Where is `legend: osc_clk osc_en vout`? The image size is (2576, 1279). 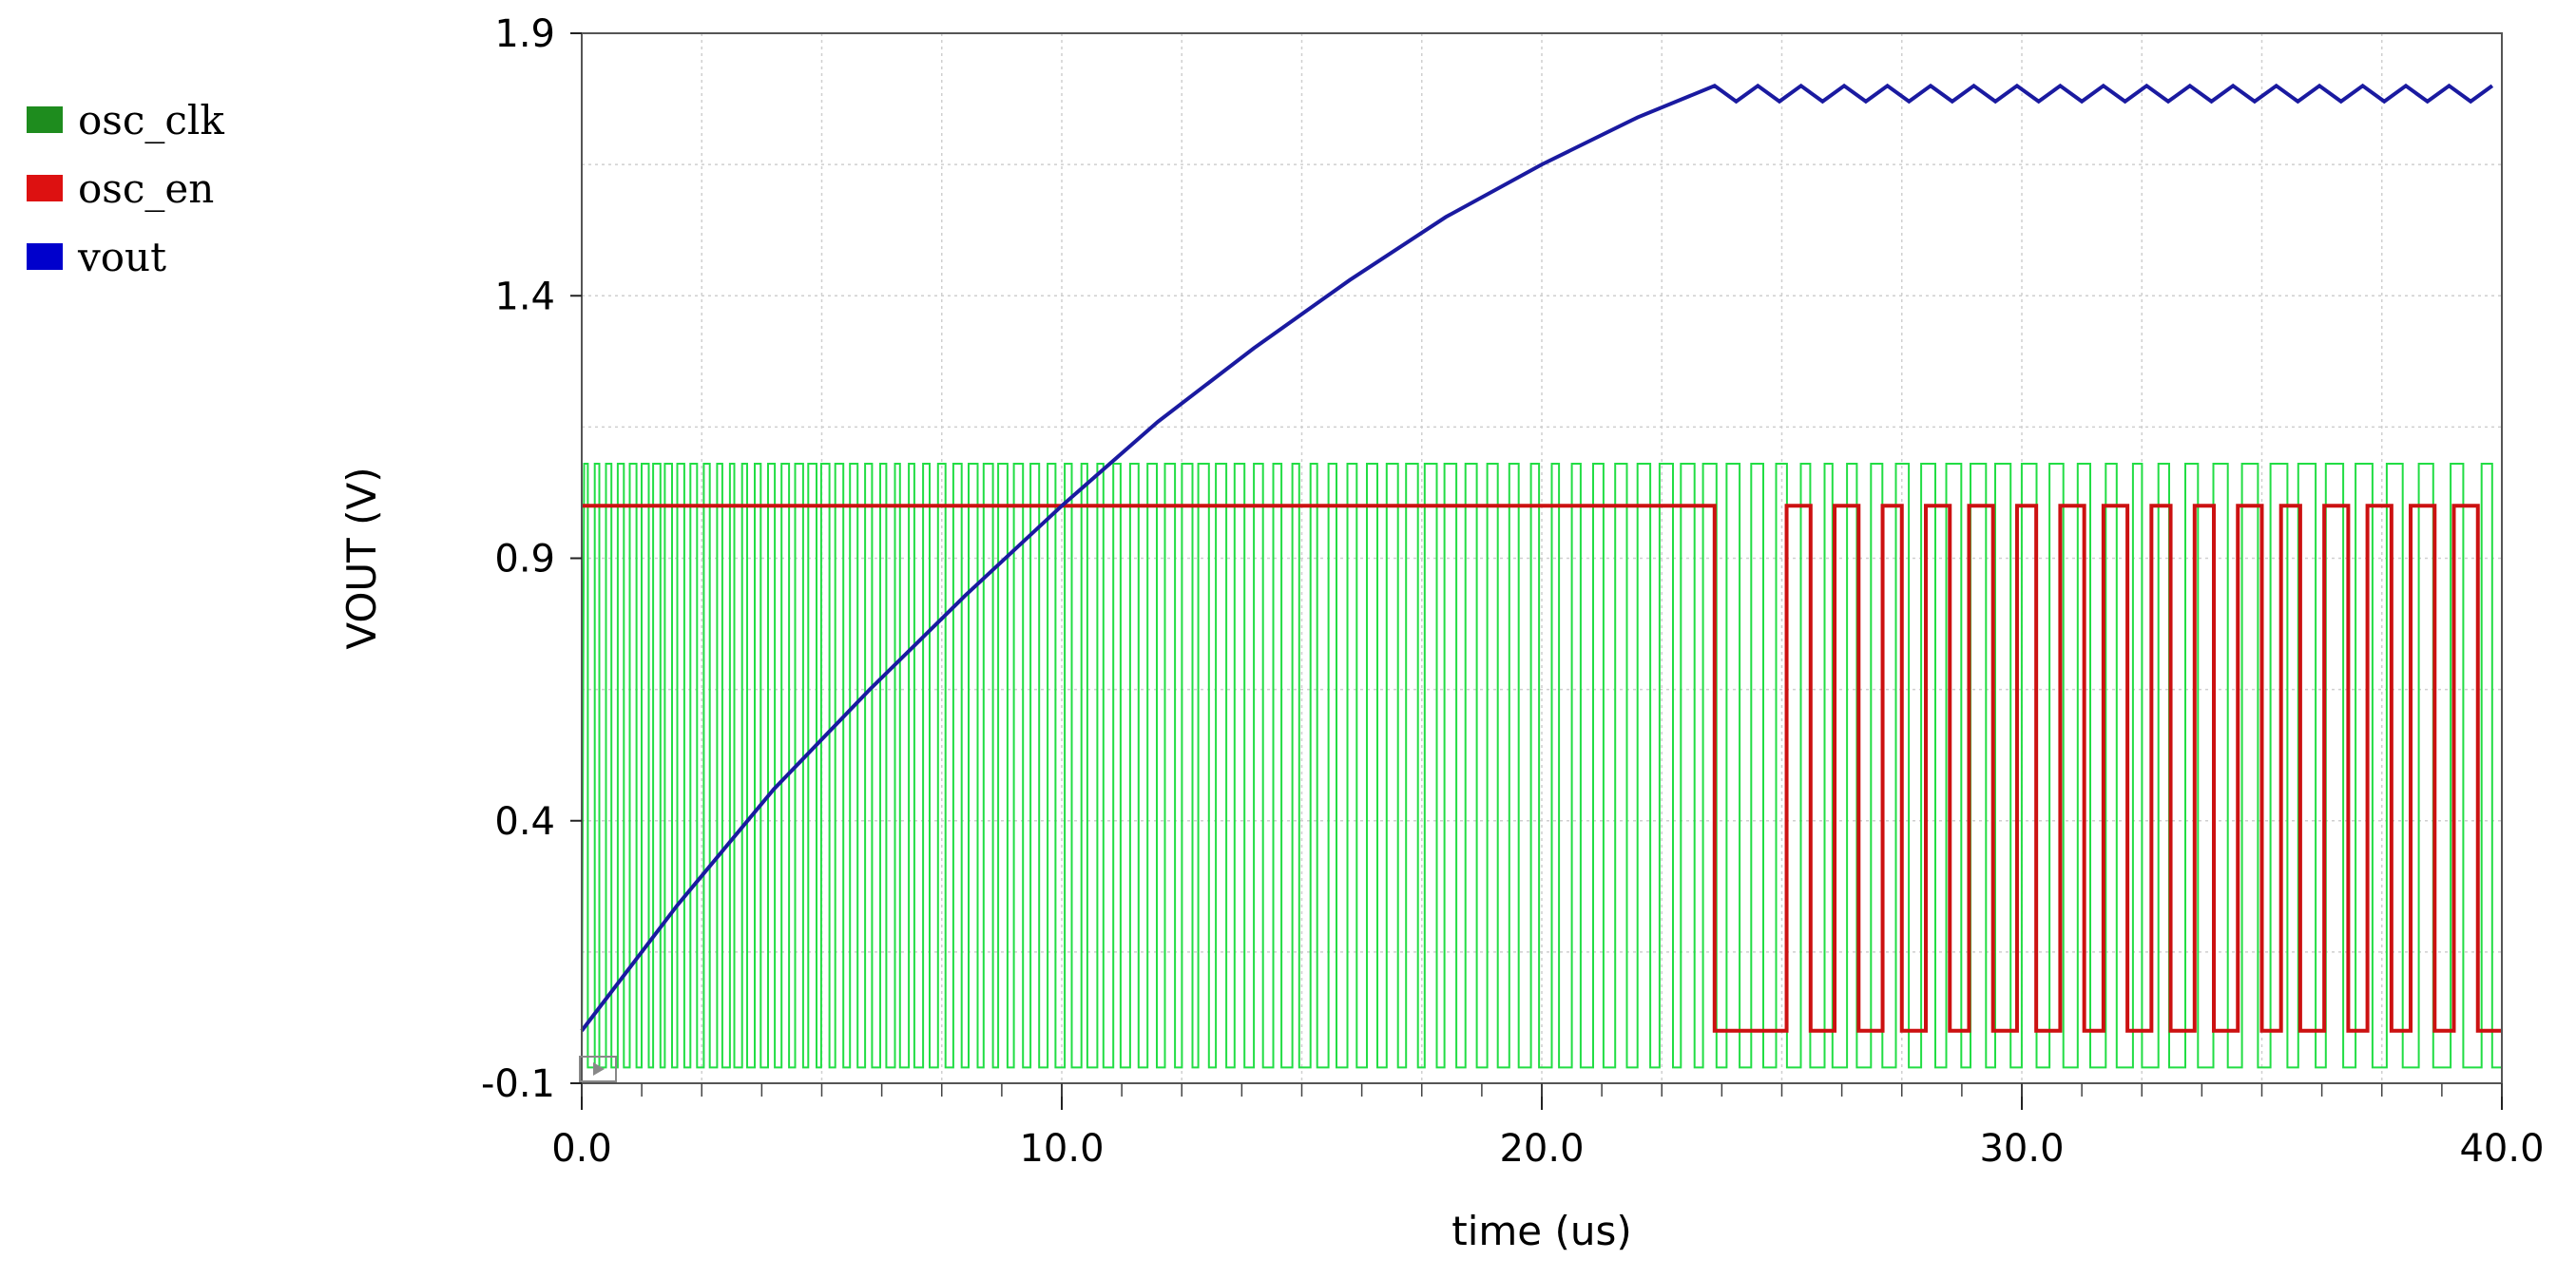
legend: osc_clk osc_en vout is located at coordinates (125, 188).